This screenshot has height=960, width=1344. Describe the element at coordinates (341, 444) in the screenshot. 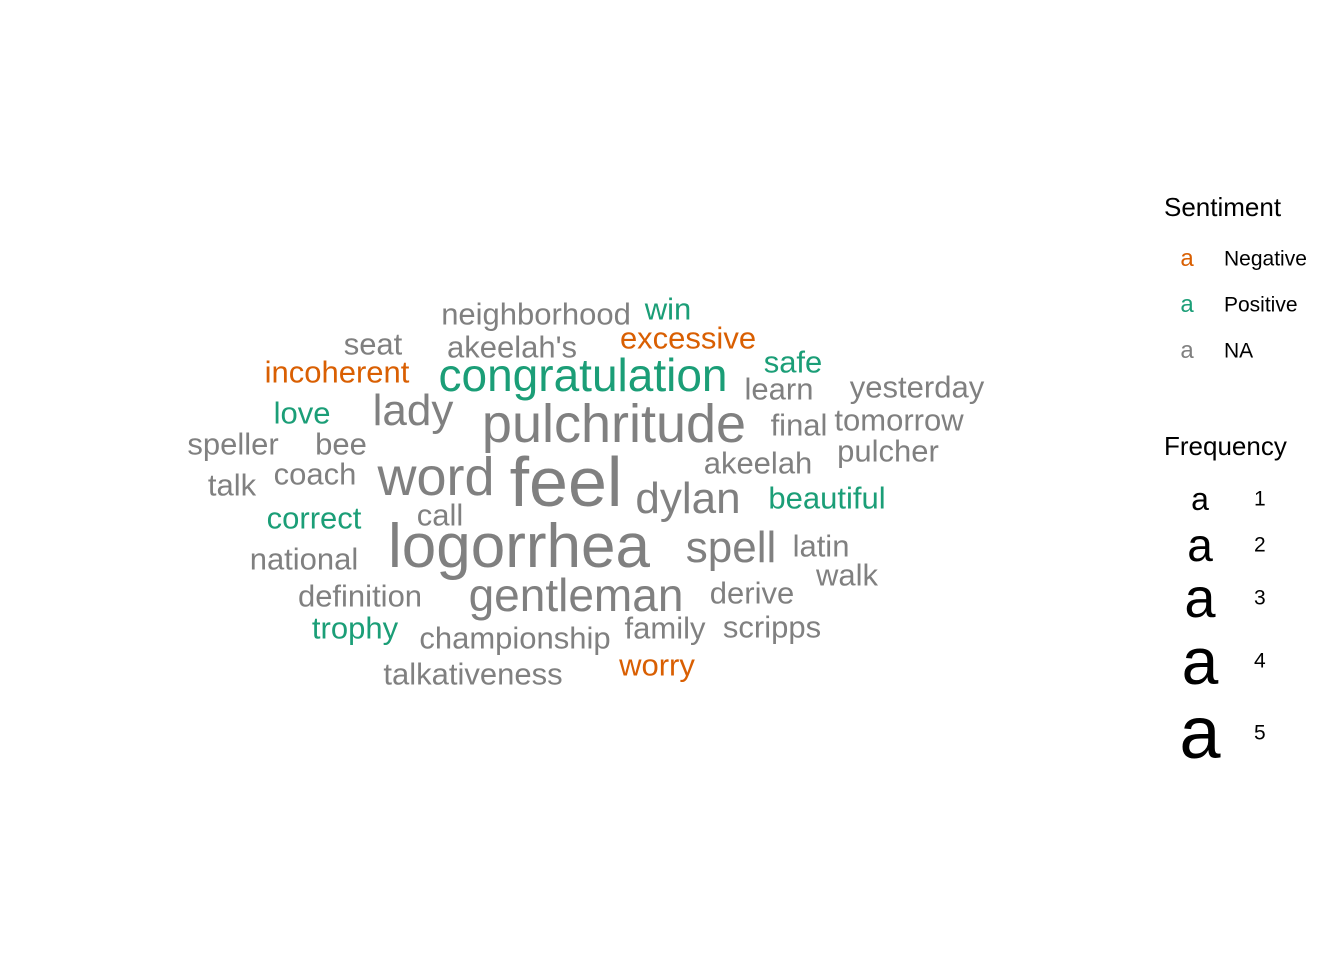

I see `word-bee: bee` at that location.